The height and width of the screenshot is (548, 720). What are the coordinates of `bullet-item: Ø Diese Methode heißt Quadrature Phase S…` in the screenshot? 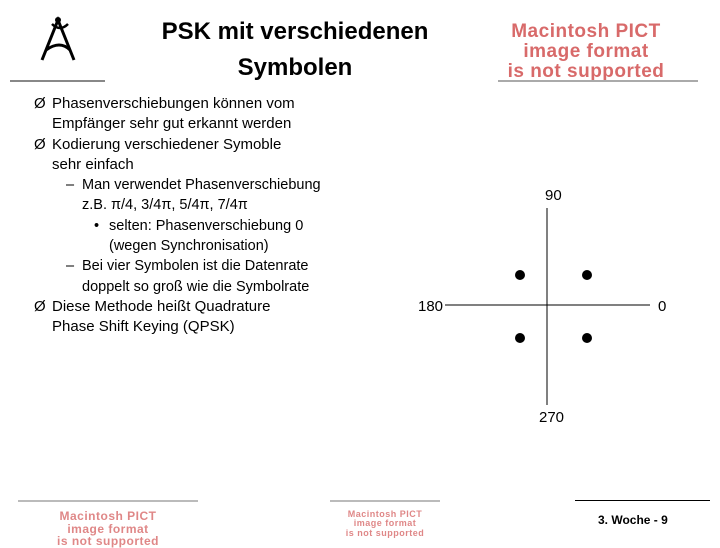 It's located at (214, 317).